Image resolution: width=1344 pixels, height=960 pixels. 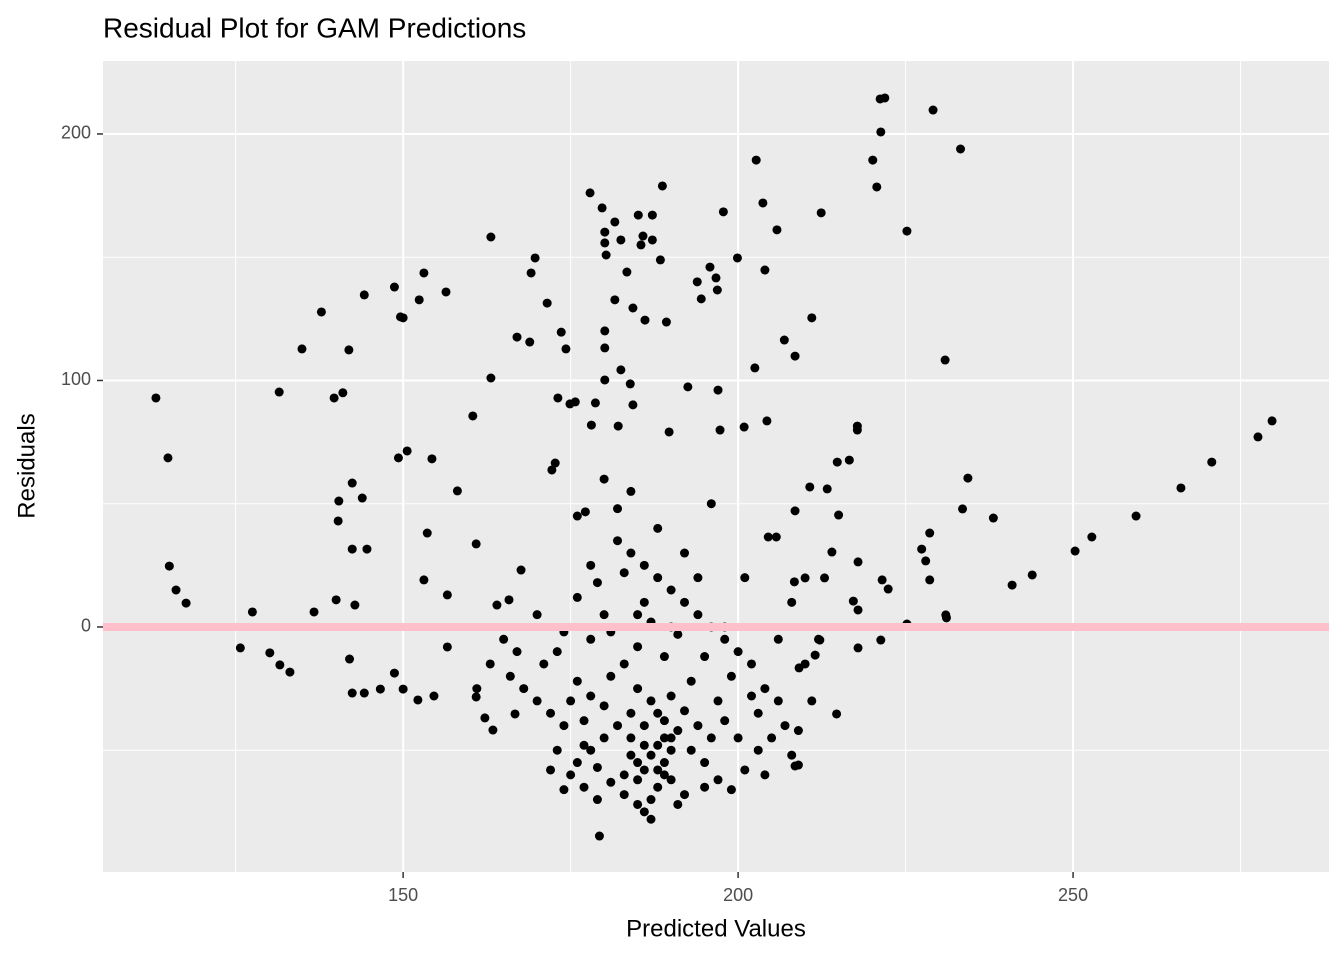 What do you see at coordinates (26, 465) in the screenshot?
I see `y-axis-label: Residuals` at bounding box center [26, 465].